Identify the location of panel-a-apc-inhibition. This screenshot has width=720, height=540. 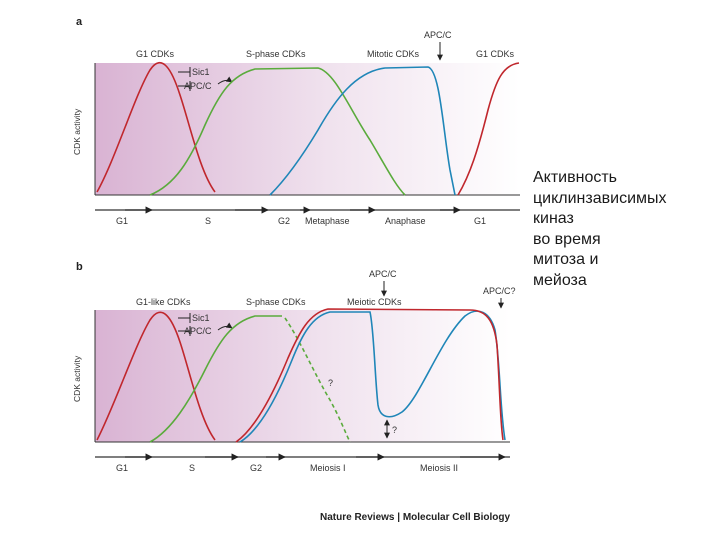
(184, 86).